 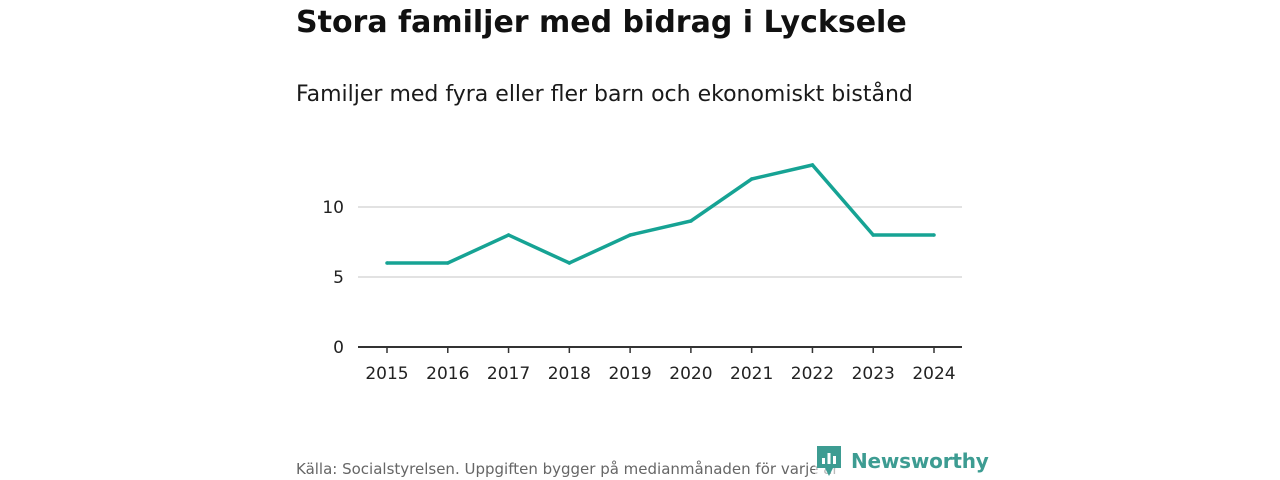 I want to click on x-tick-label: 2018, so click(x=569, y=374).